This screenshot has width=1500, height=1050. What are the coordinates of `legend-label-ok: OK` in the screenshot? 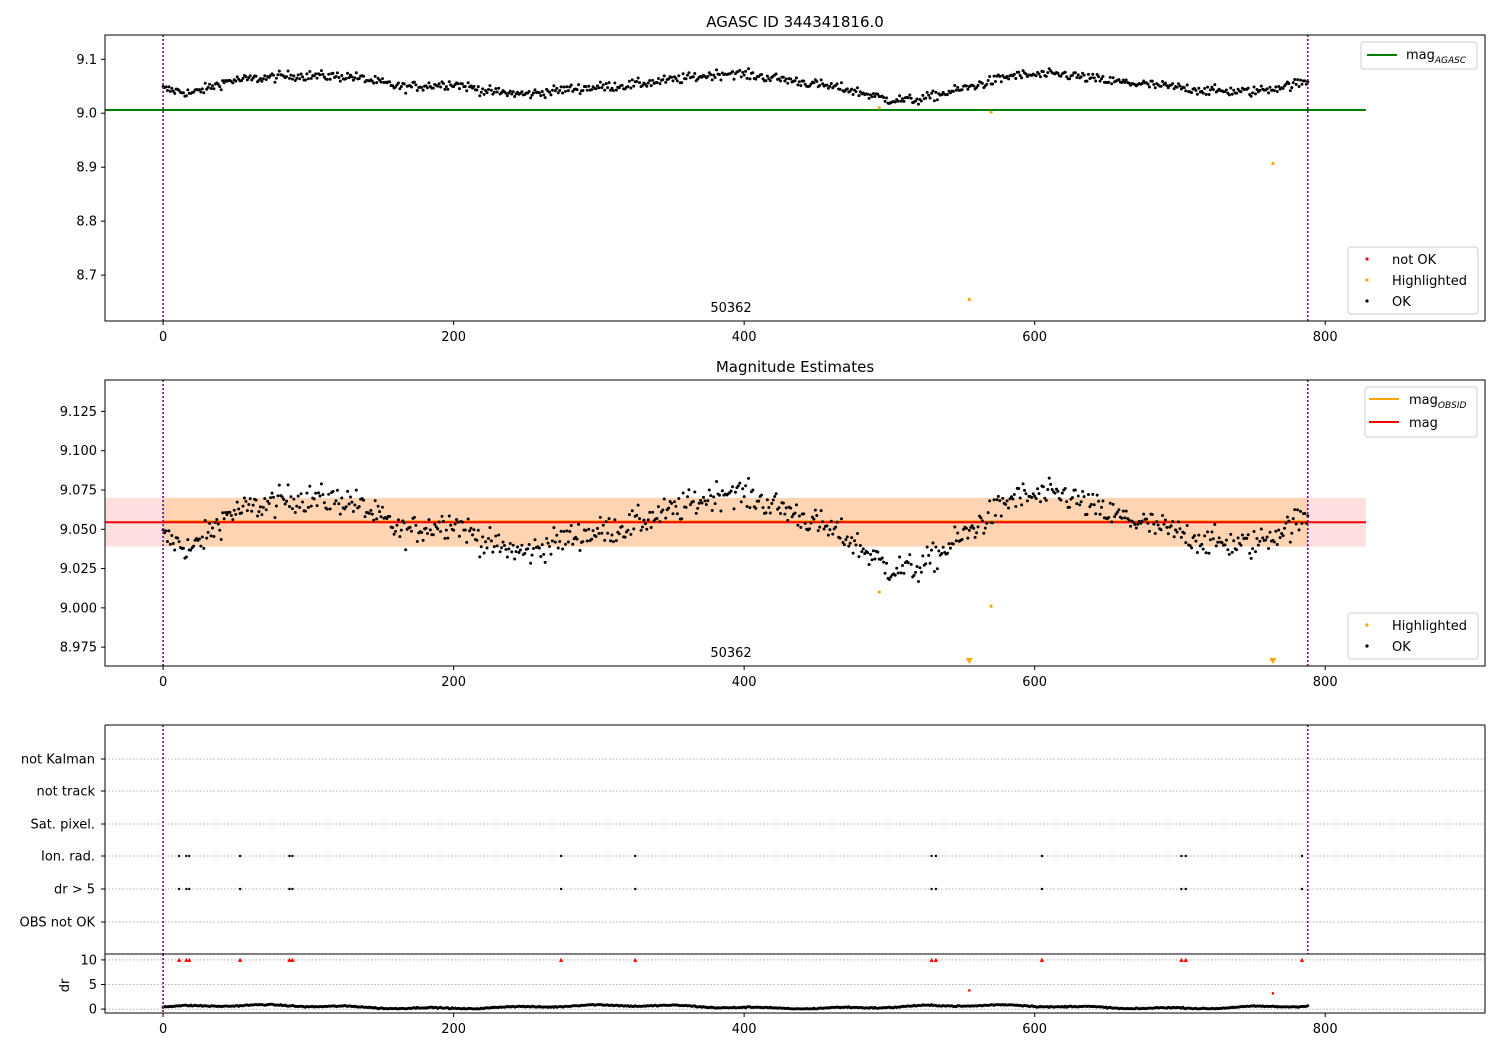 It's located at (1401, 302).